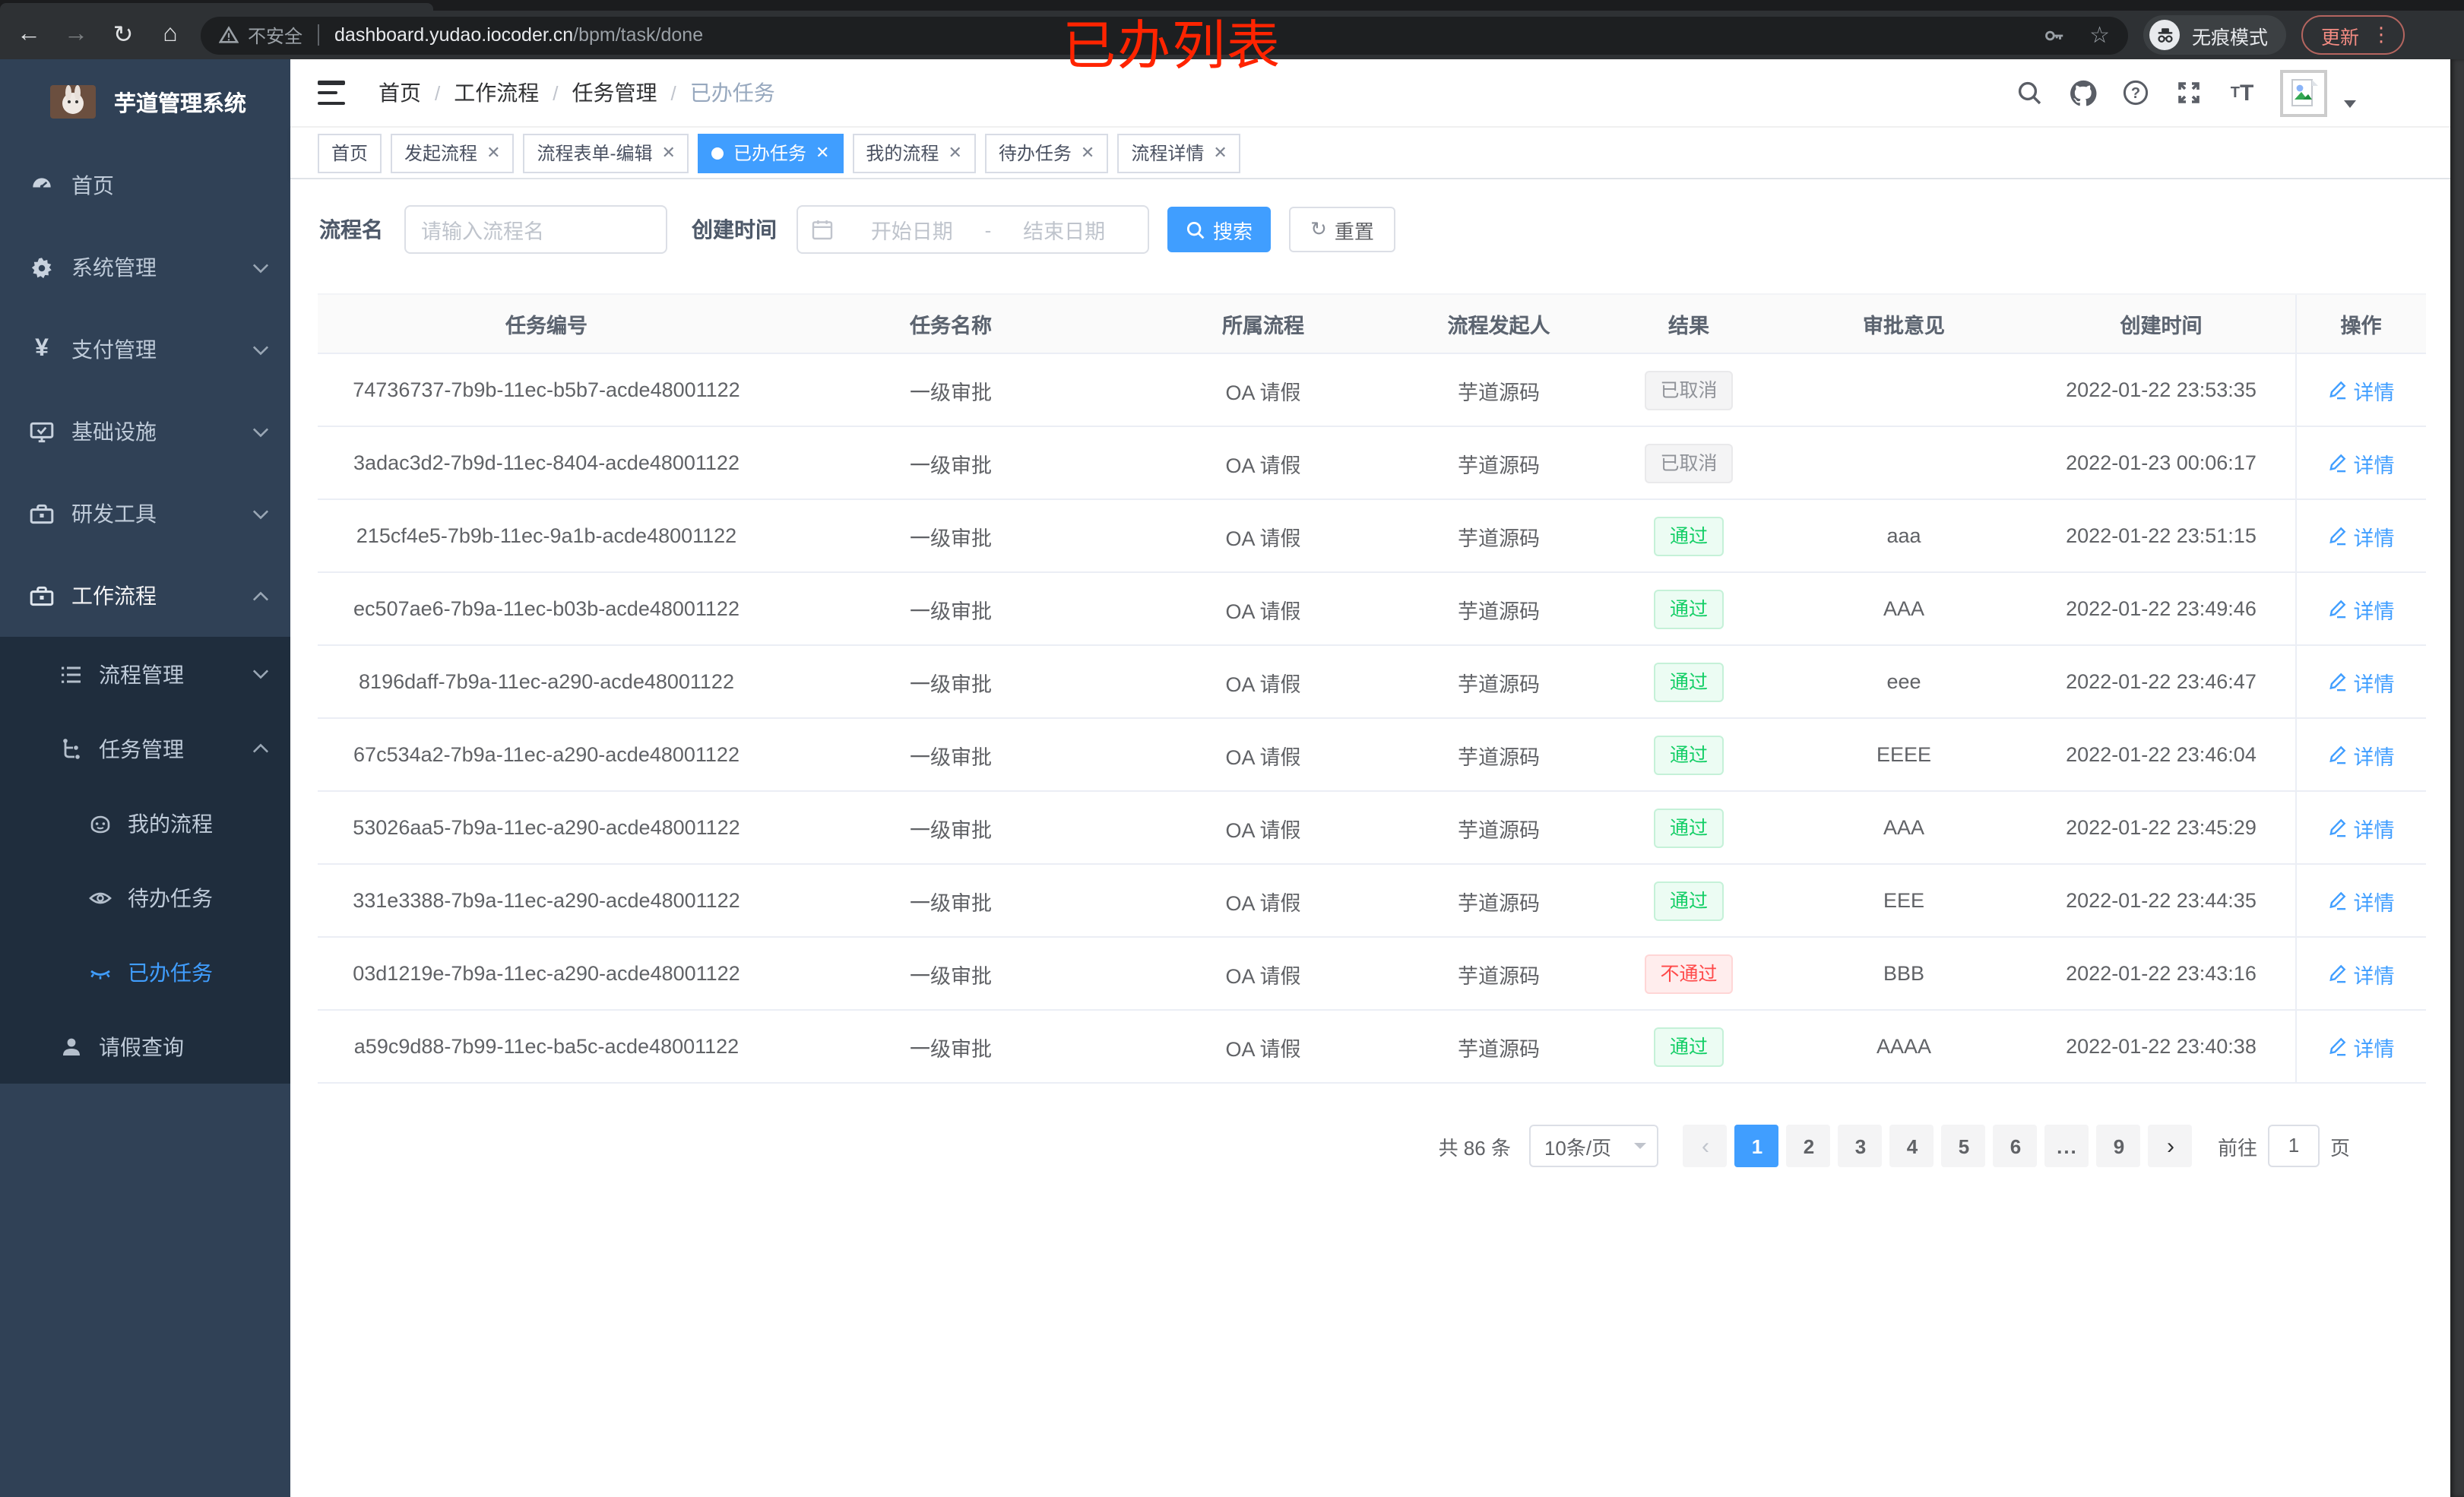  I want to click on sidebar-item-pay: ¥ 支付管理, so click(145, 350).